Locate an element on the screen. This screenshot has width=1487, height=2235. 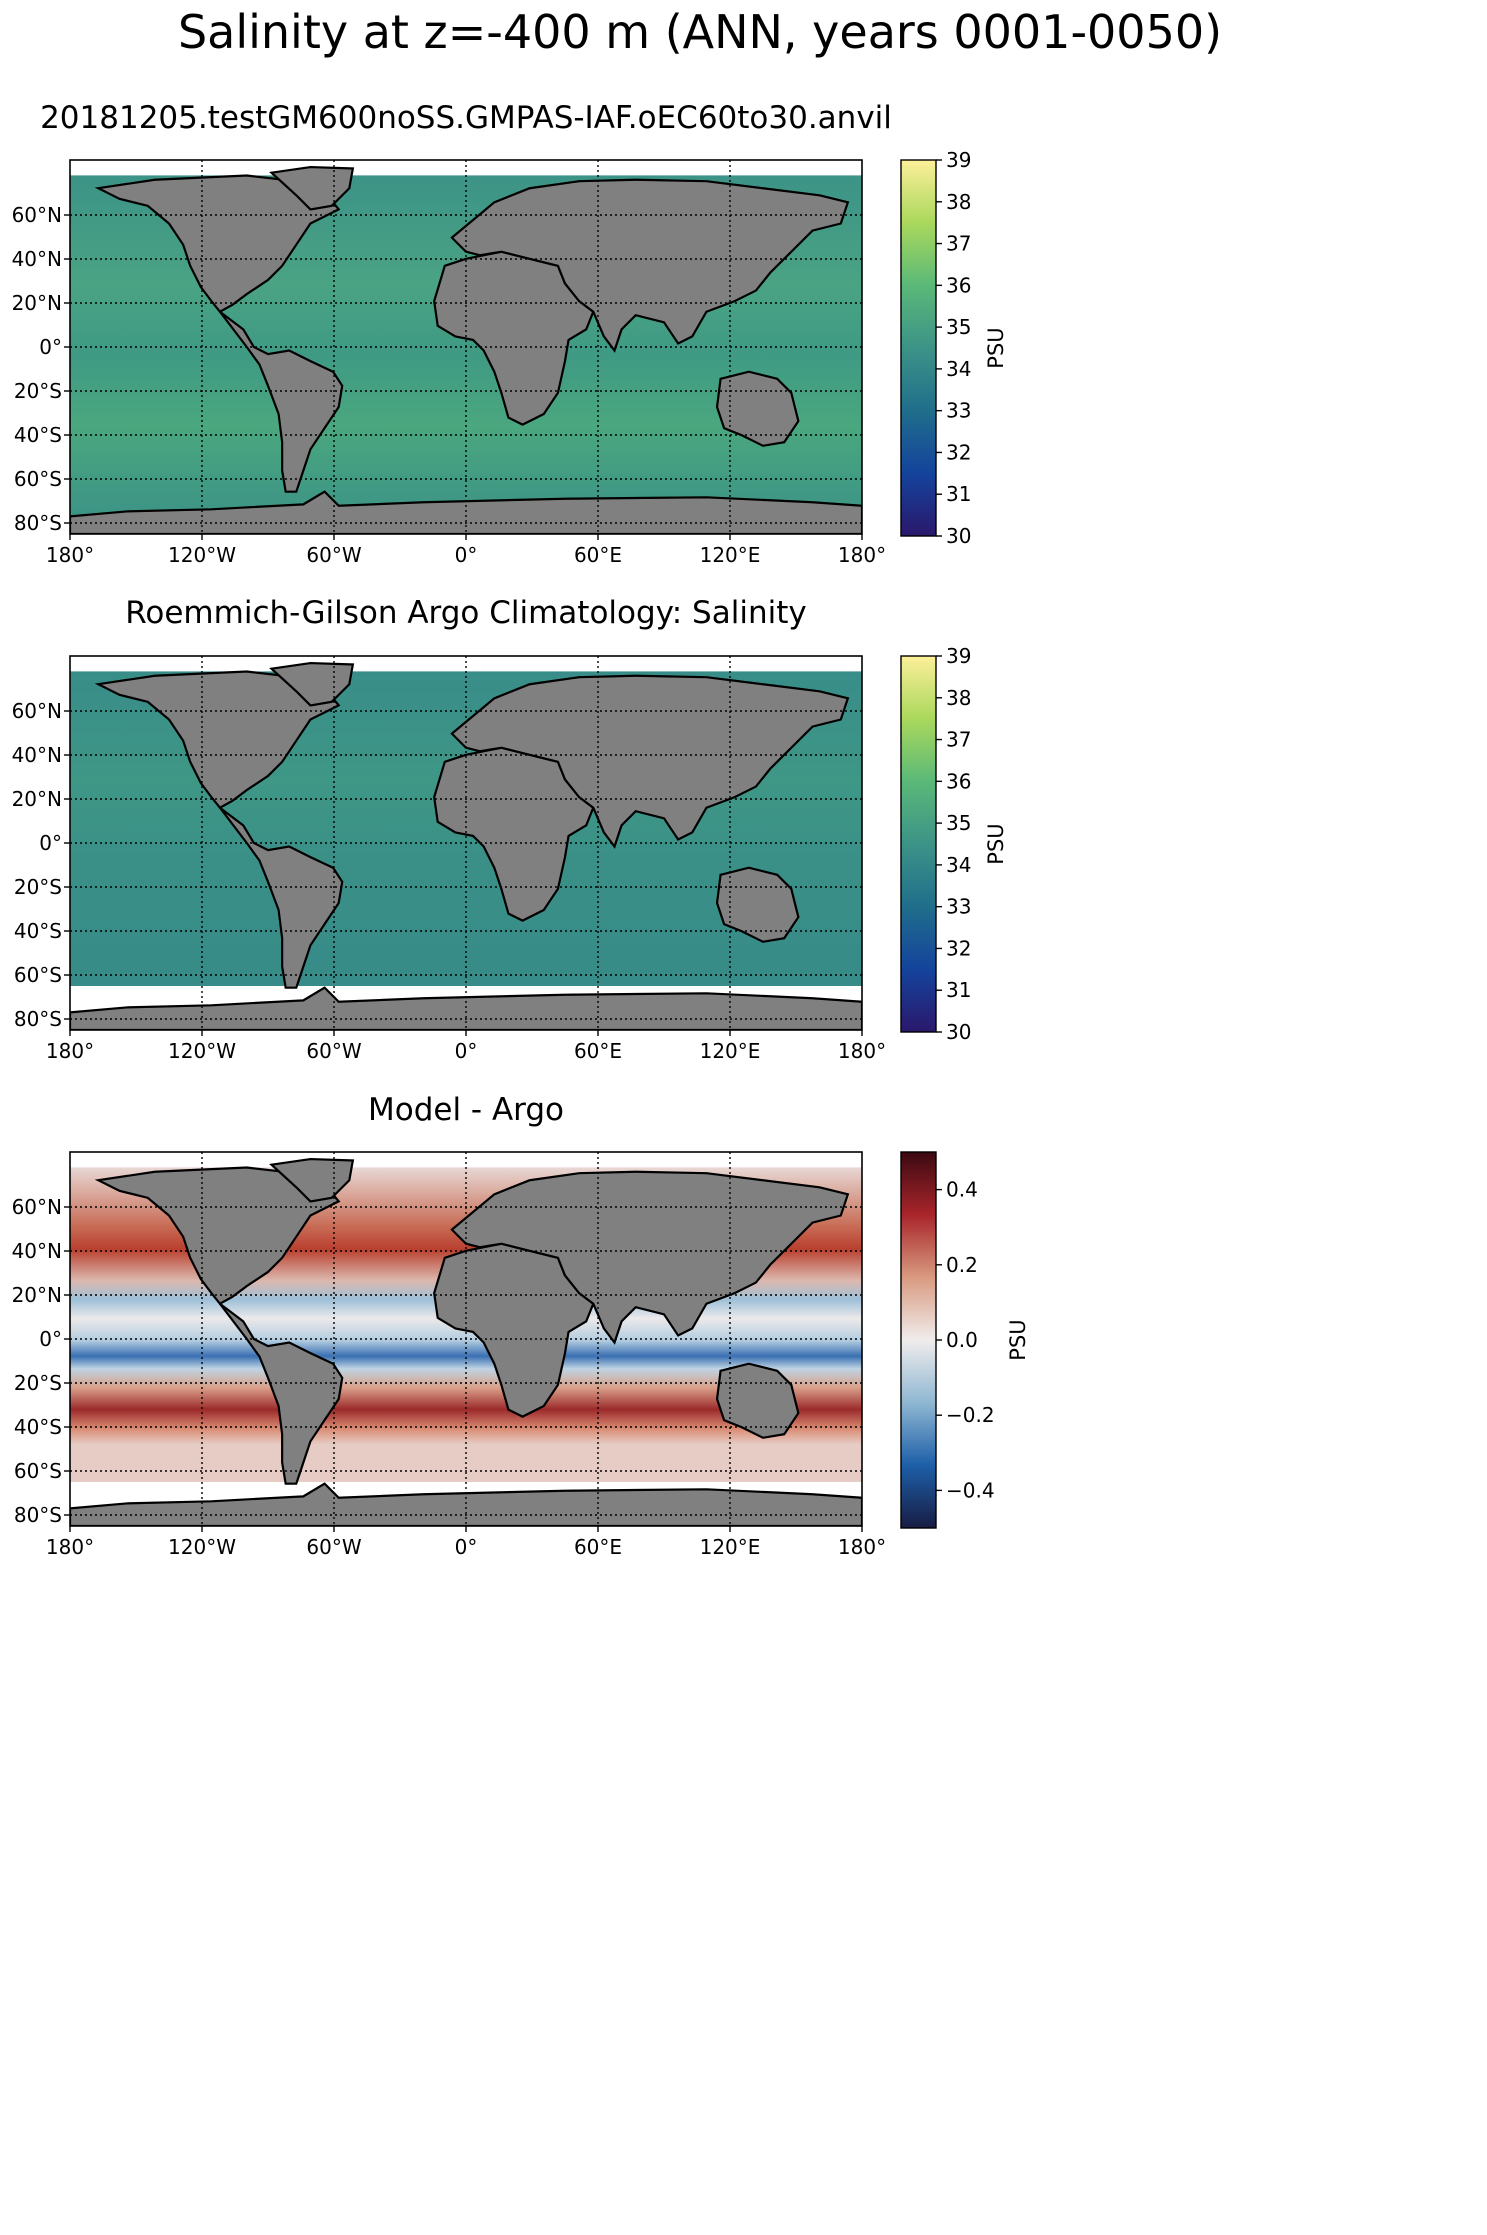
colorbar-tick-label: 0.2 is located at coordinates (962, 1265).